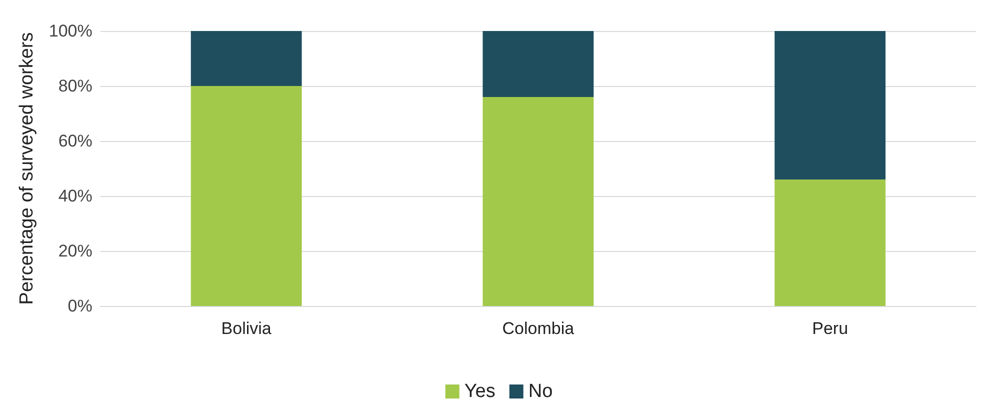 The image size is (998, 417). What do you see at coordinates (80, 306) in the screenshot?
I see `y-tick-label: 0%` at bounding box center [80, 306].